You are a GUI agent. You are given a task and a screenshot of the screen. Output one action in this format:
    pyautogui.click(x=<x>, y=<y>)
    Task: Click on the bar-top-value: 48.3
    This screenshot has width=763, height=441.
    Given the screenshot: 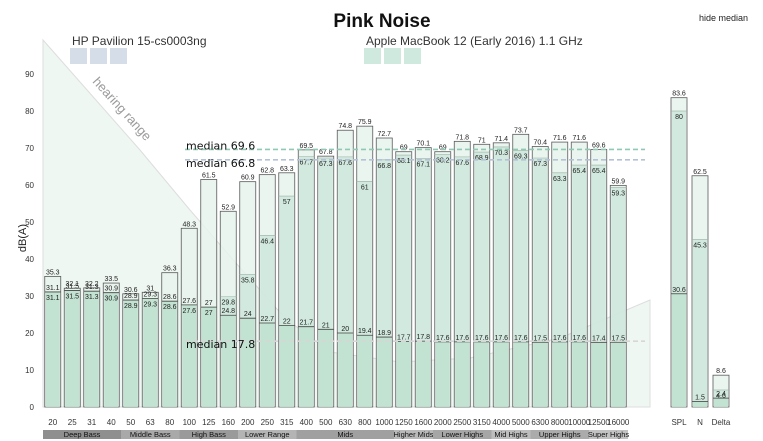 What is the action you would take?
    pyautogui.click(x=189, y=224)
    